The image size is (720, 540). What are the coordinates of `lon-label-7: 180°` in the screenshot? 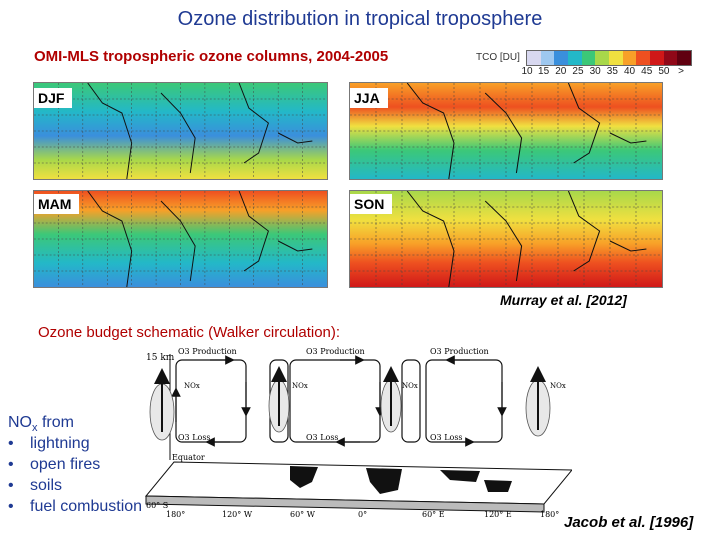 It's located at (549, 514).